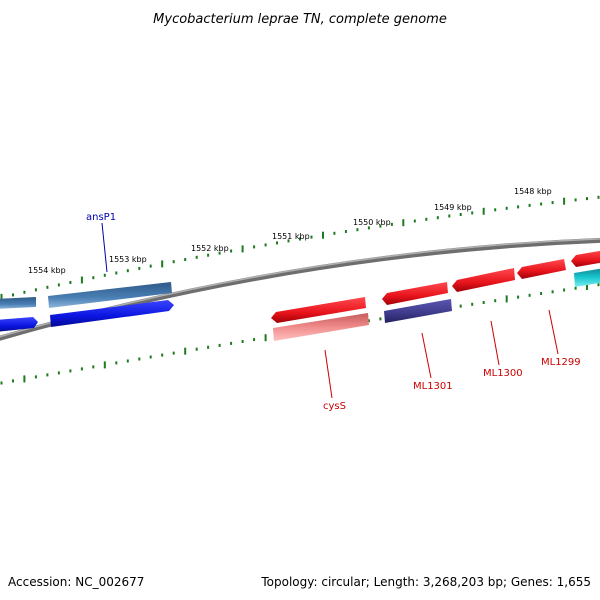  What do you see at coordinates (483, 280) in the screenshot?
I see `gene-feature-ML1300` at bounding box center [483, 280].